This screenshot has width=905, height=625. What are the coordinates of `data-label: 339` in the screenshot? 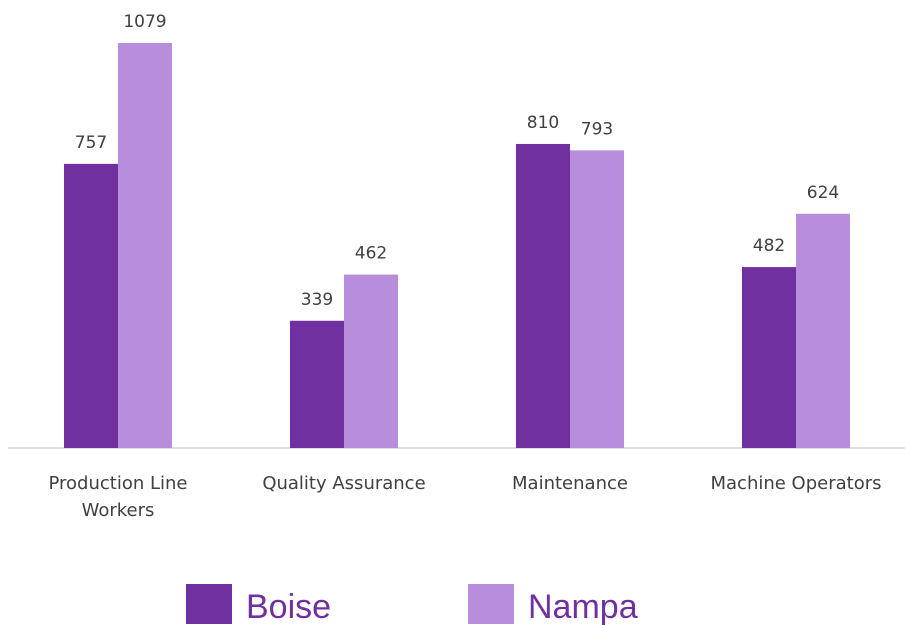 It's located at (317, 300).